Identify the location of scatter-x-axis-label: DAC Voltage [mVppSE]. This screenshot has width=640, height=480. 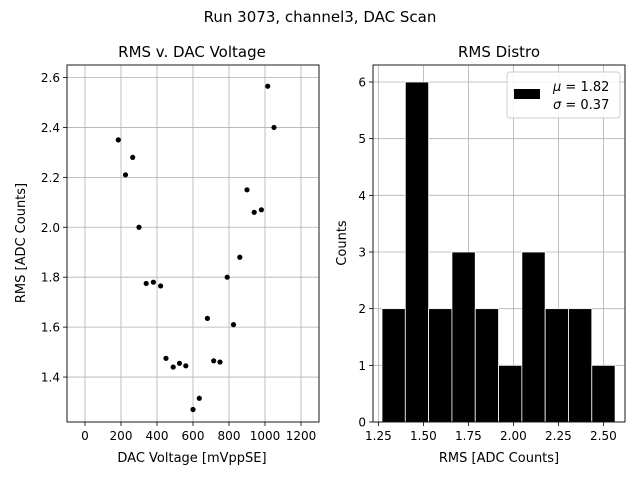
(191, 458).